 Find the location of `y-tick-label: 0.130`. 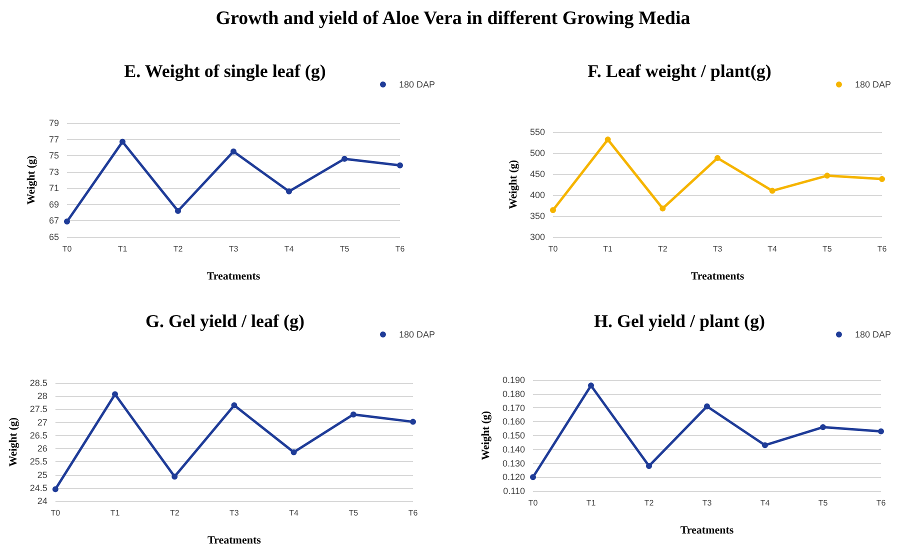

y-tick-label: 0.130 is located at coordinates (513, 463).